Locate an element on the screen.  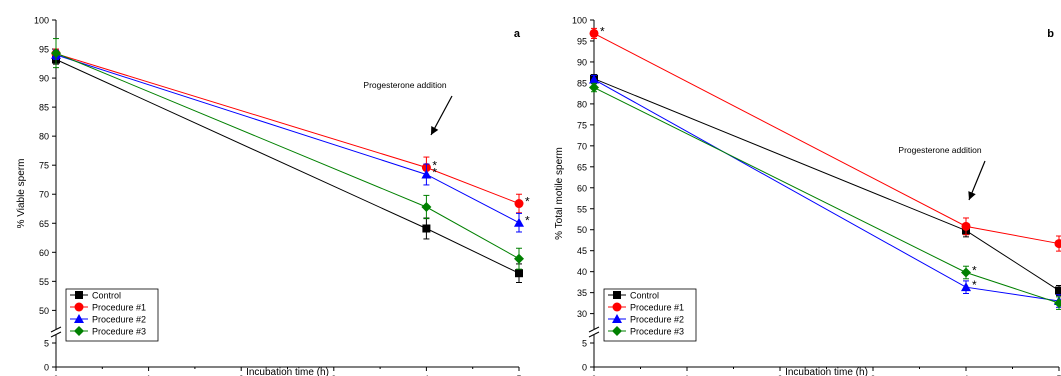
y-tick-label: 95 is located at coordinates (44, 50).